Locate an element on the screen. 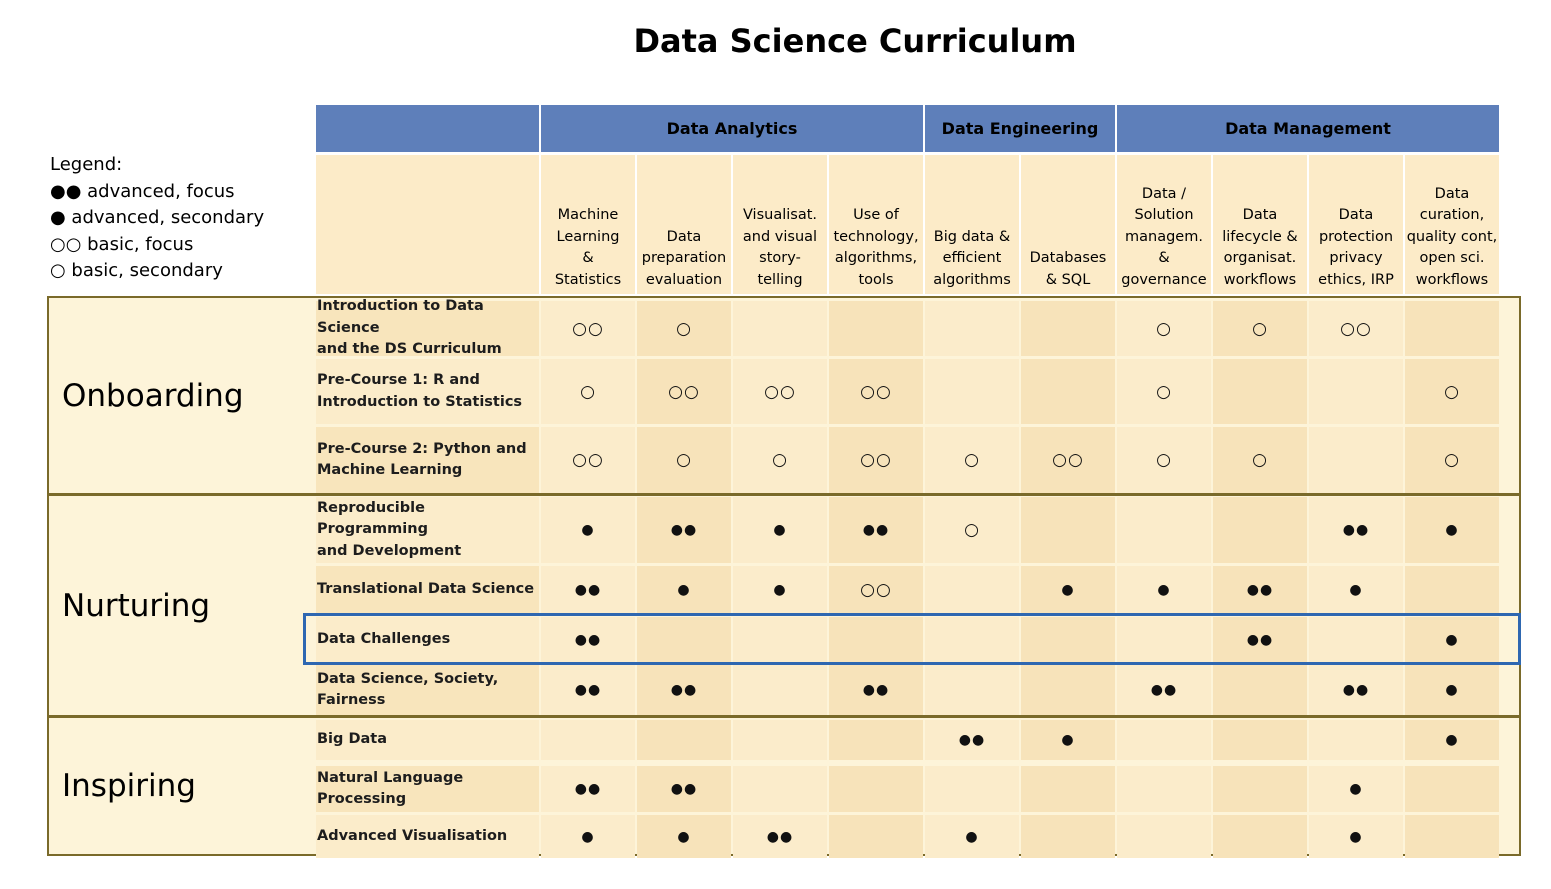 This screenshot has width=1551, height=889. legend-item-basic-focus: ○○ basic, focus is located at coordinates (122, 244).